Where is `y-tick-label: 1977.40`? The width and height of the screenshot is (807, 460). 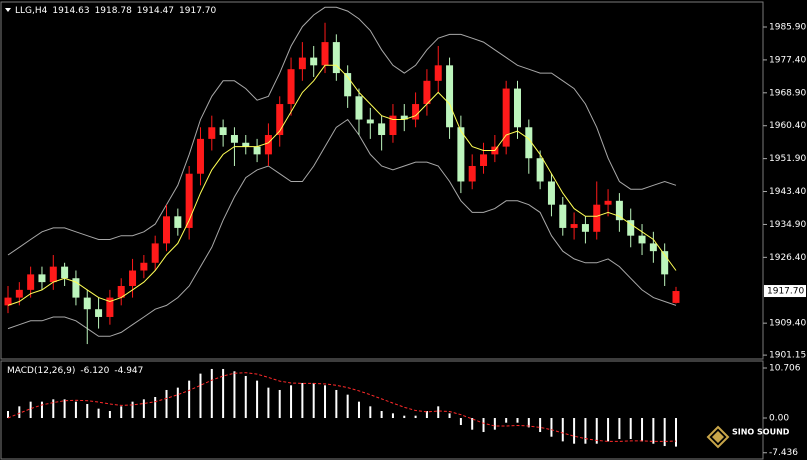
y-tick-label: 1977.40 is located at coordinates (787, 60).